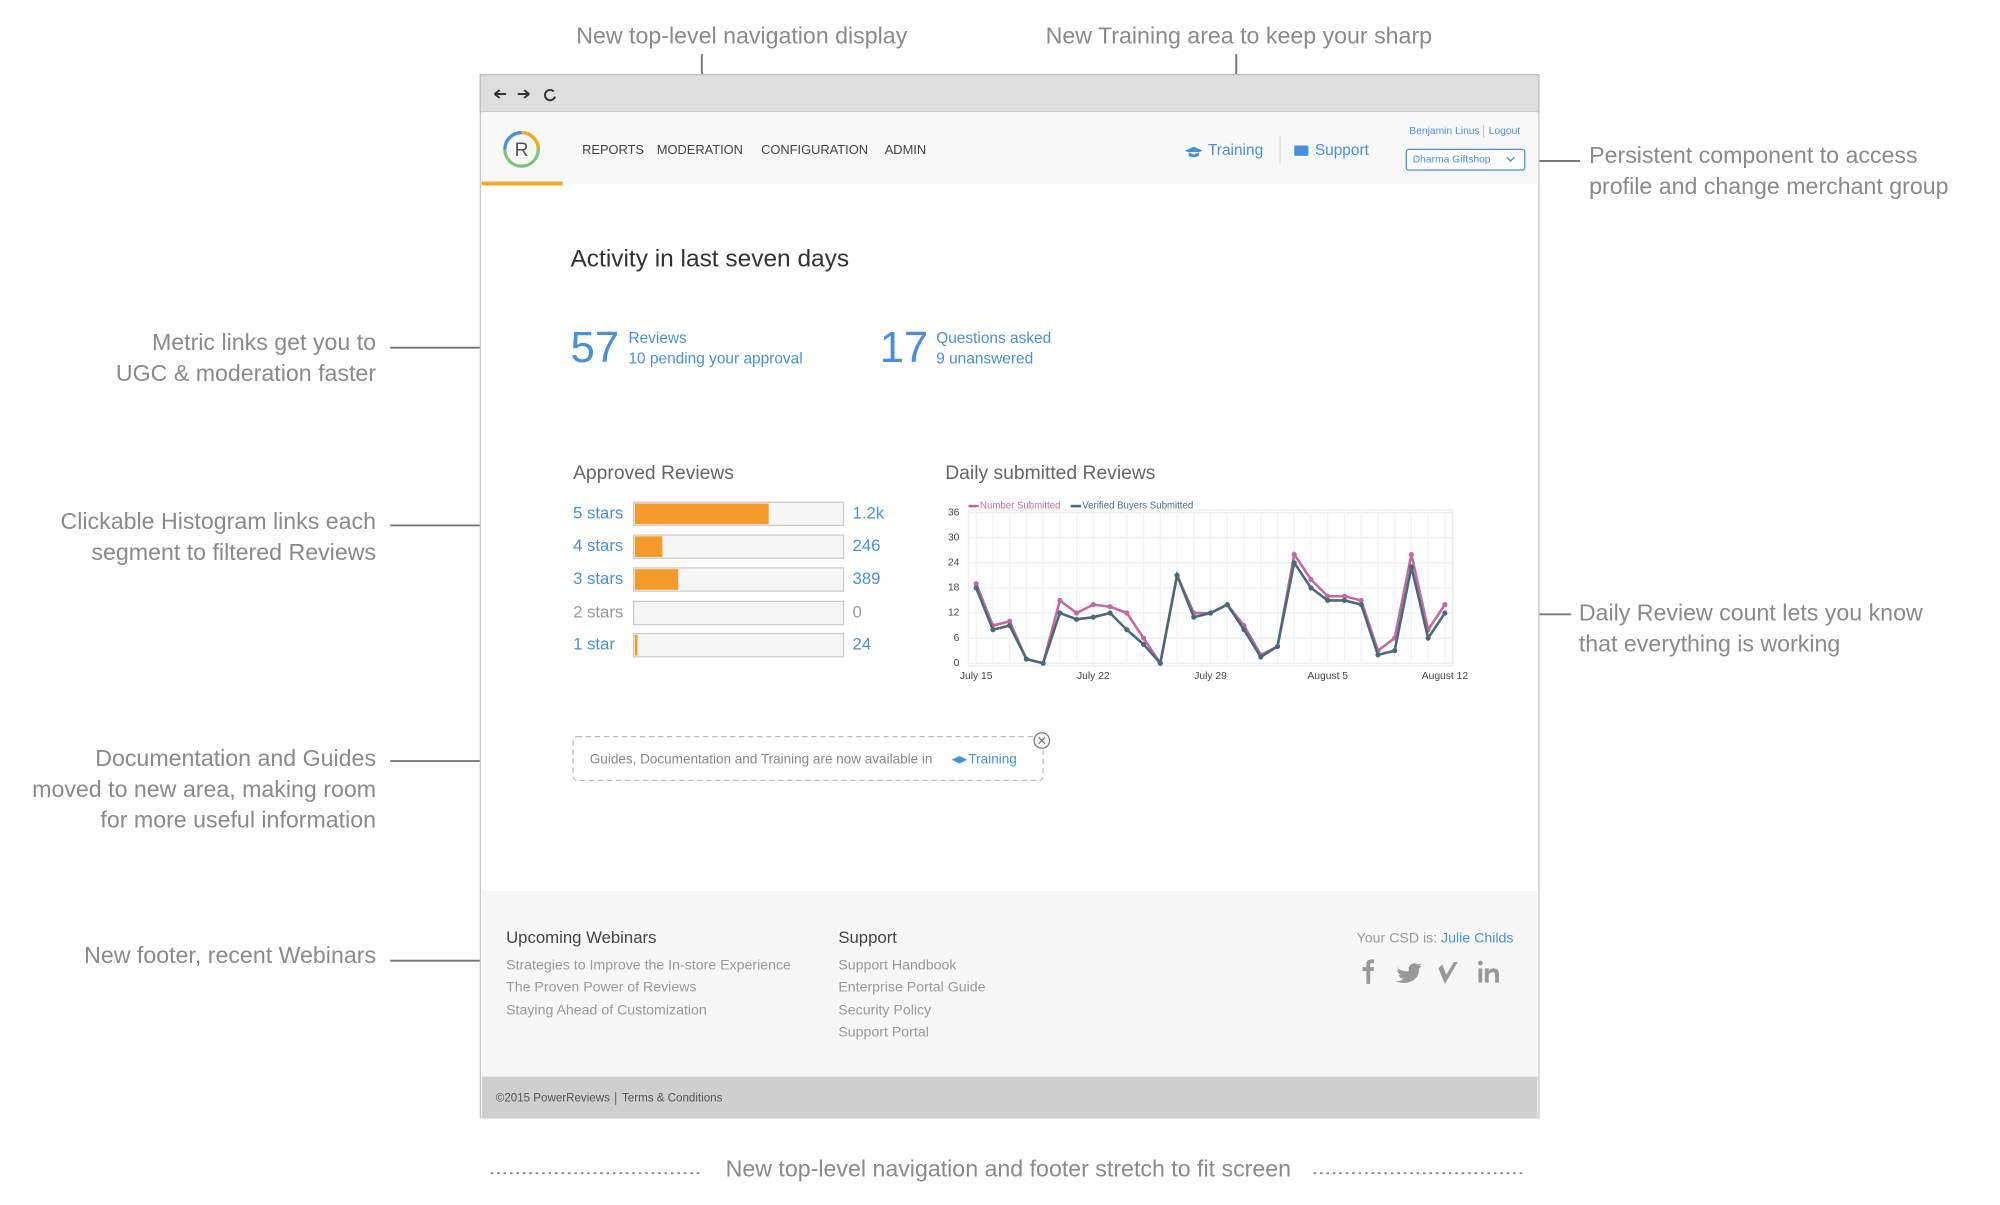 The image size is (2000, 1205). What do you see at coordinates (954, 537) in the screenshot?
I see `y-tick-label: 30` at bounding box center [954, 537].